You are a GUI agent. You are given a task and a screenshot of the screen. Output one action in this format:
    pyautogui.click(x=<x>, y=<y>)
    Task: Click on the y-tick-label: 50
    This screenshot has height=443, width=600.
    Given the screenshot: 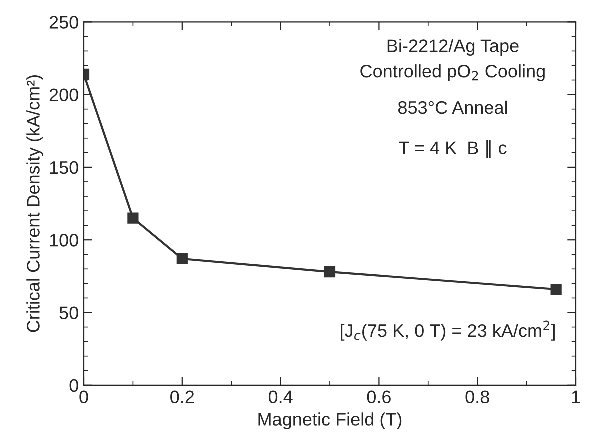 What is the action you would take?
    pyautogui.click(x=69, y=313)
    